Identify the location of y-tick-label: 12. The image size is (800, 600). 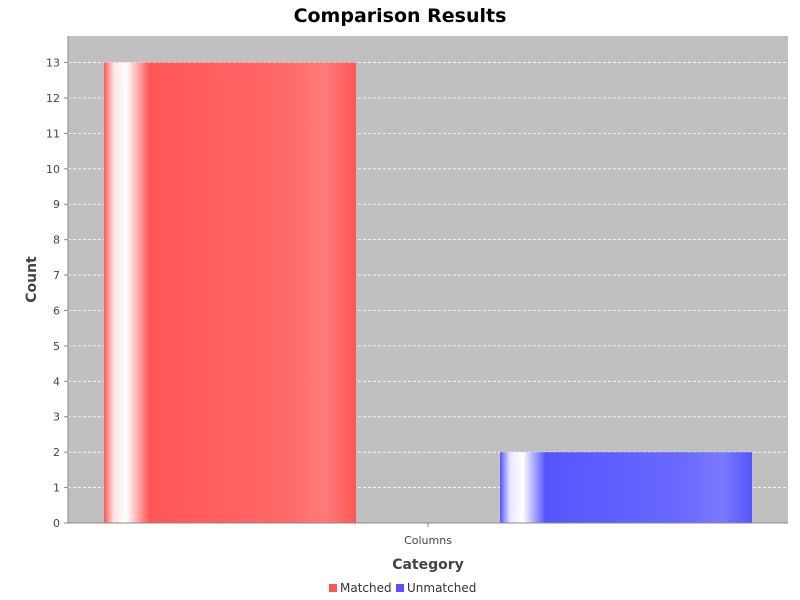
(53, 98).